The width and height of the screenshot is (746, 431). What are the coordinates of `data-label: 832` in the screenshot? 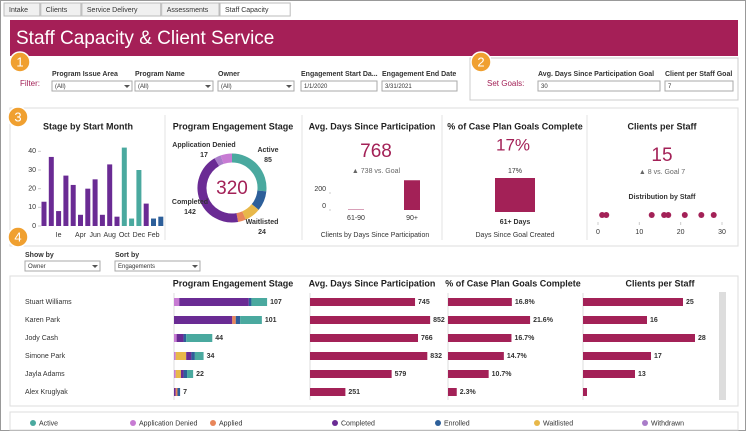 It's located at (436, 356).